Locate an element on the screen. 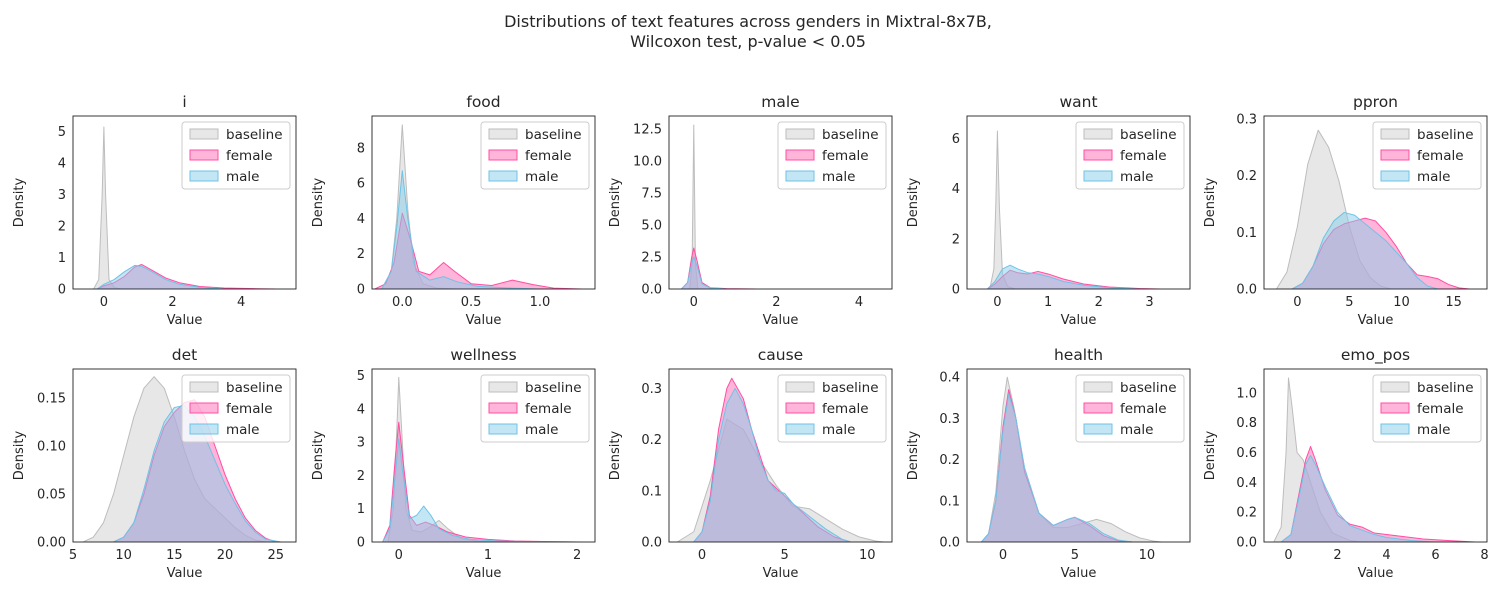 The height and width of the screenshot is (600, 1500). subplot-title: food is located at coordinates (483, 102).